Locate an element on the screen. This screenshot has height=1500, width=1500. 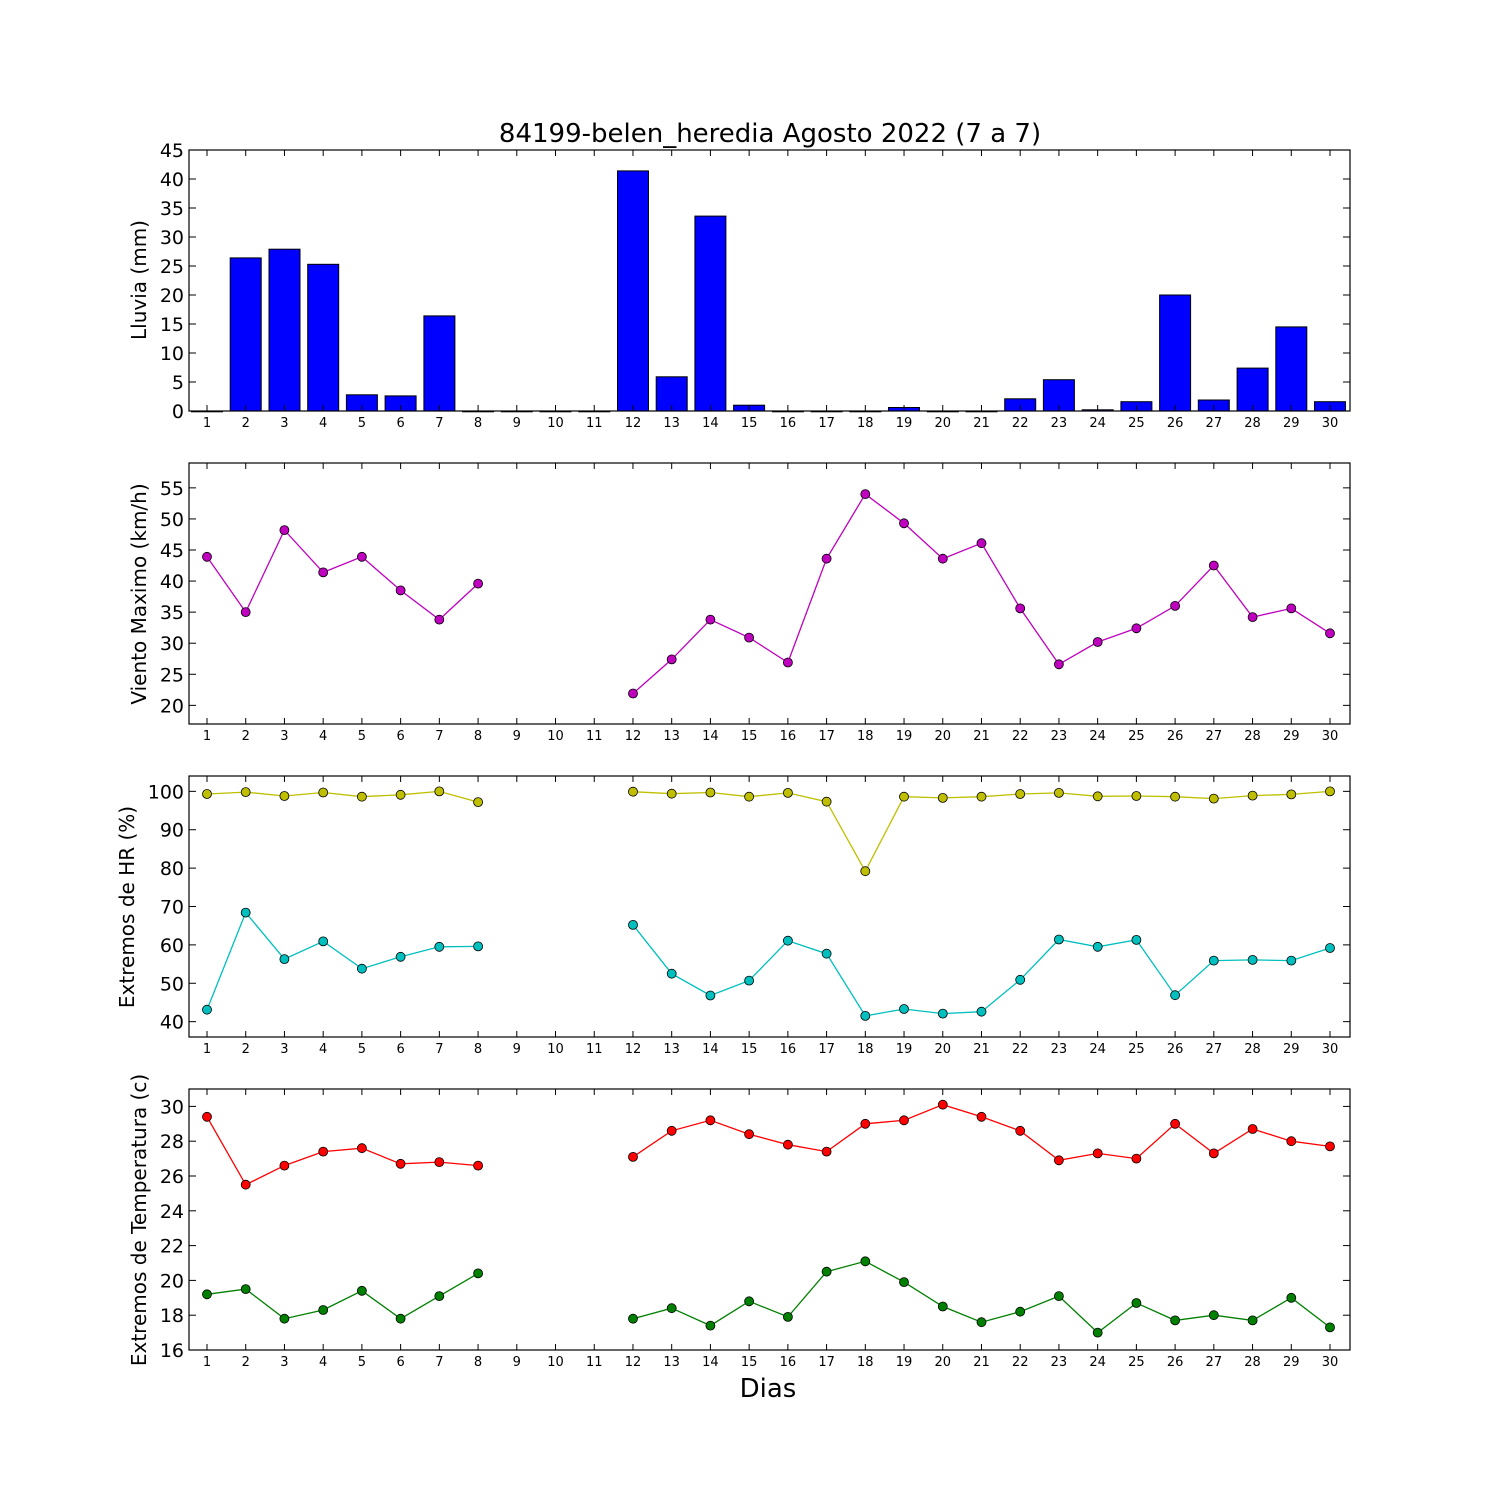
wind-xtick-label: 23 is located at coordinates (1059, 736).